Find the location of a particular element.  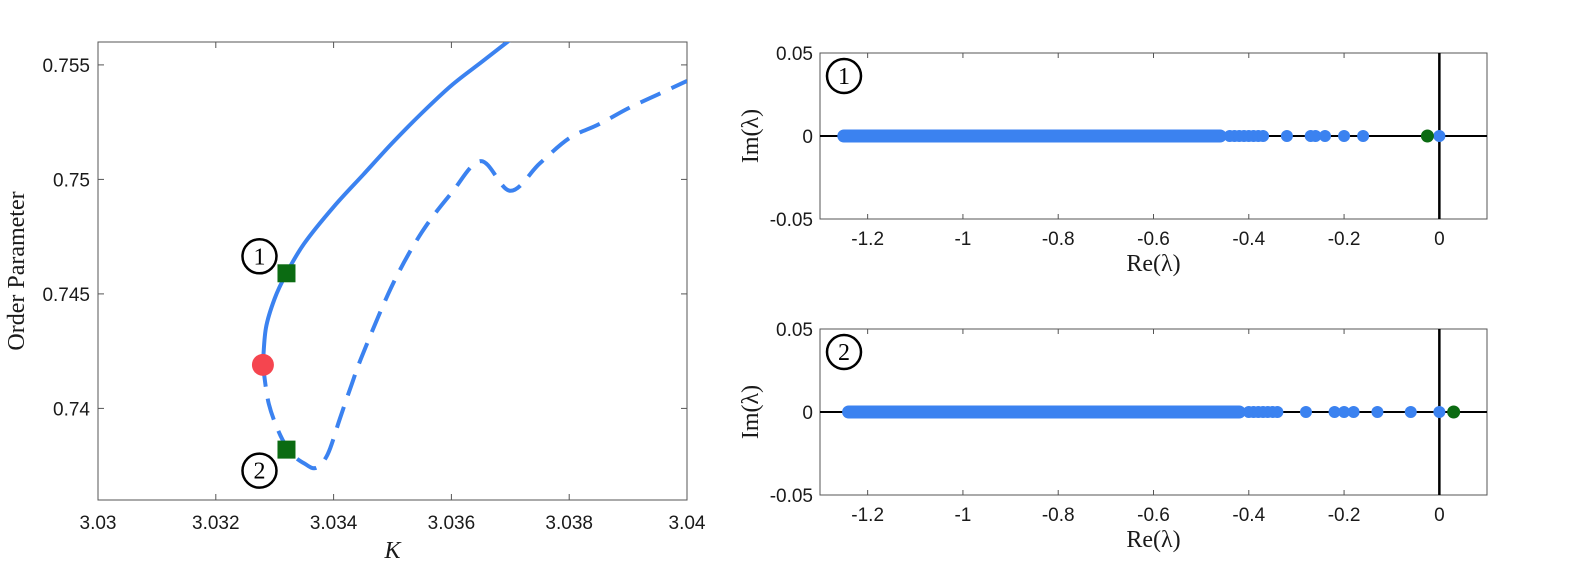

panel-badge-label: 2 is located at coordinates (844, 353).